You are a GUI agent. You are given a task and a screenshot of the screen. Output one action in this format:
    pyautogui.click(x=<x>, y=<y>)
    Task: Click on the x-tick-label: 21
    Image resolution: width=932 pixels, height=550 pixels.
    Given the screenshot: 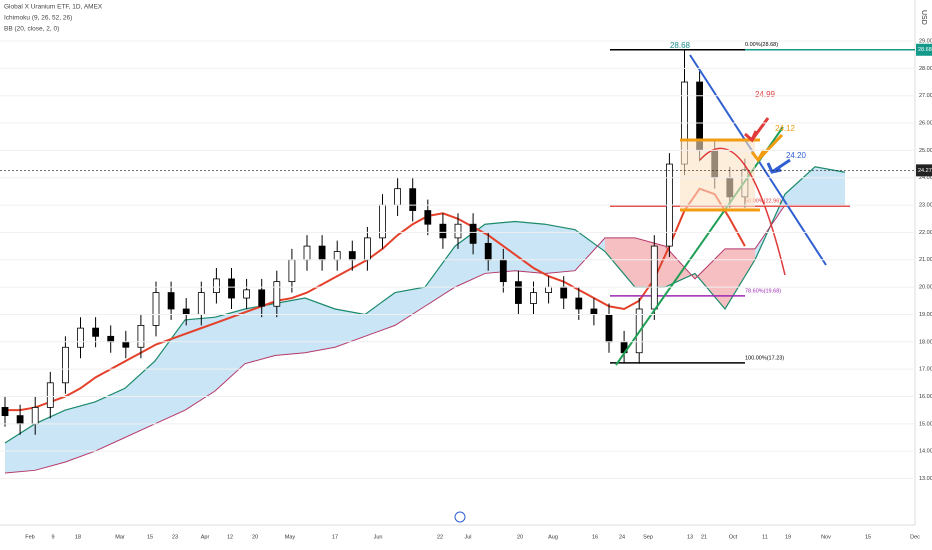 What is the action you would take?
    pyautogui.click(x=704, y=537)
    